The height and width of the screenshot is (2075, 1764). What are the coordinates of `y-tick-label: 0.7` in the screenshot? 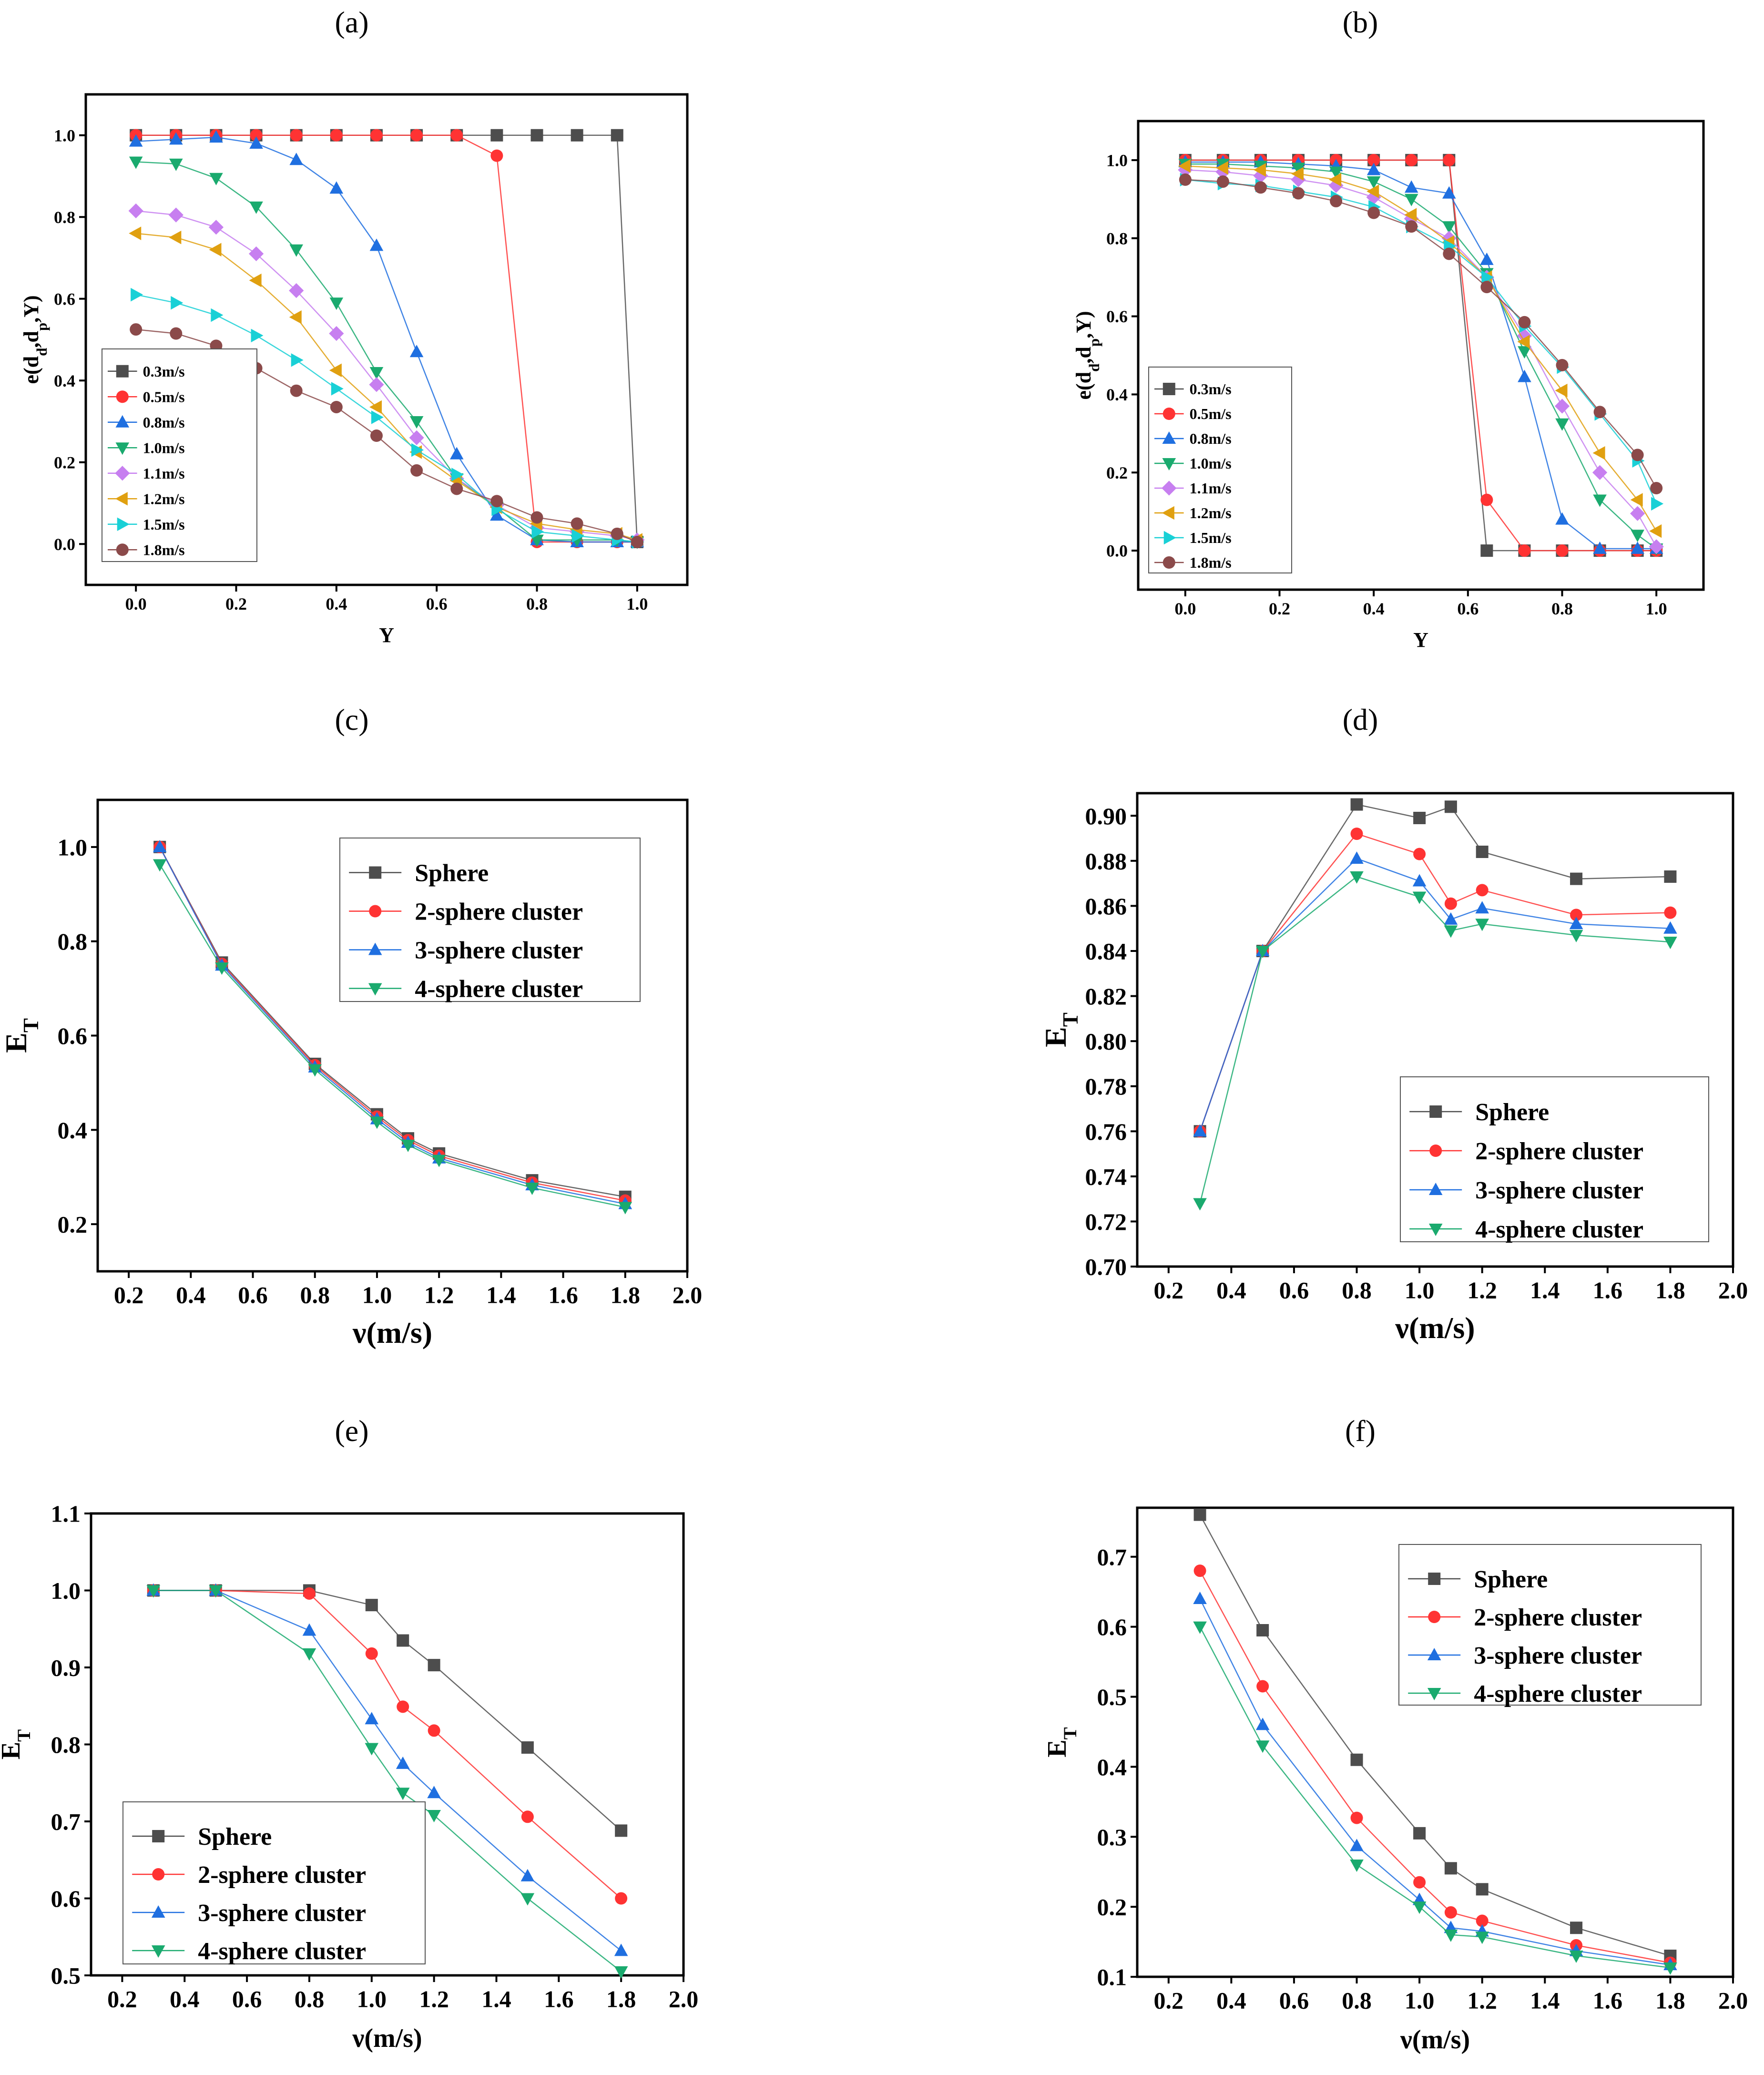 It's located at (1112, 1556).